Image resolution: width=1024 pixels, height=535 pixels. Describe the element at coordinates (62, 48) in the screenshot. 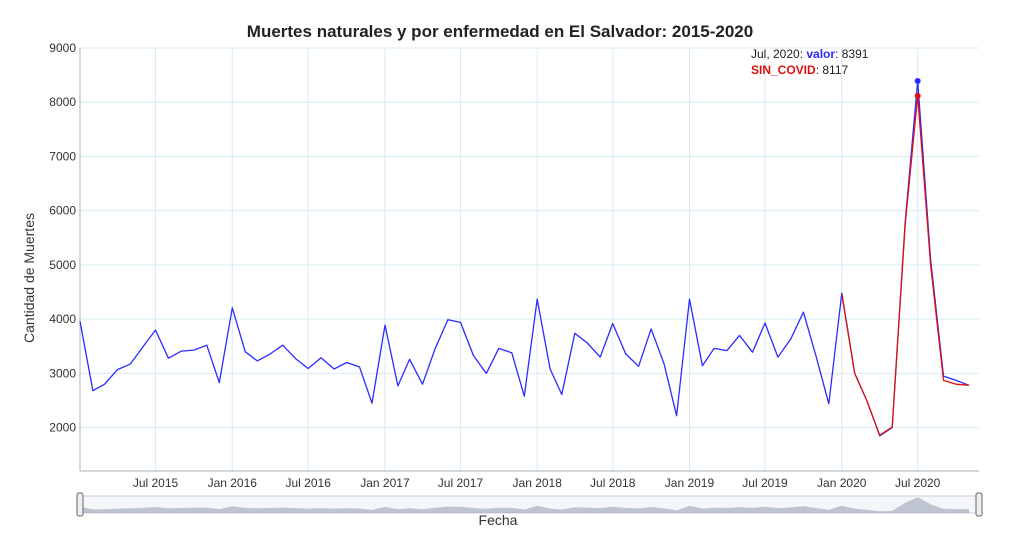

I see `y-tick-label: 9000` at that location.